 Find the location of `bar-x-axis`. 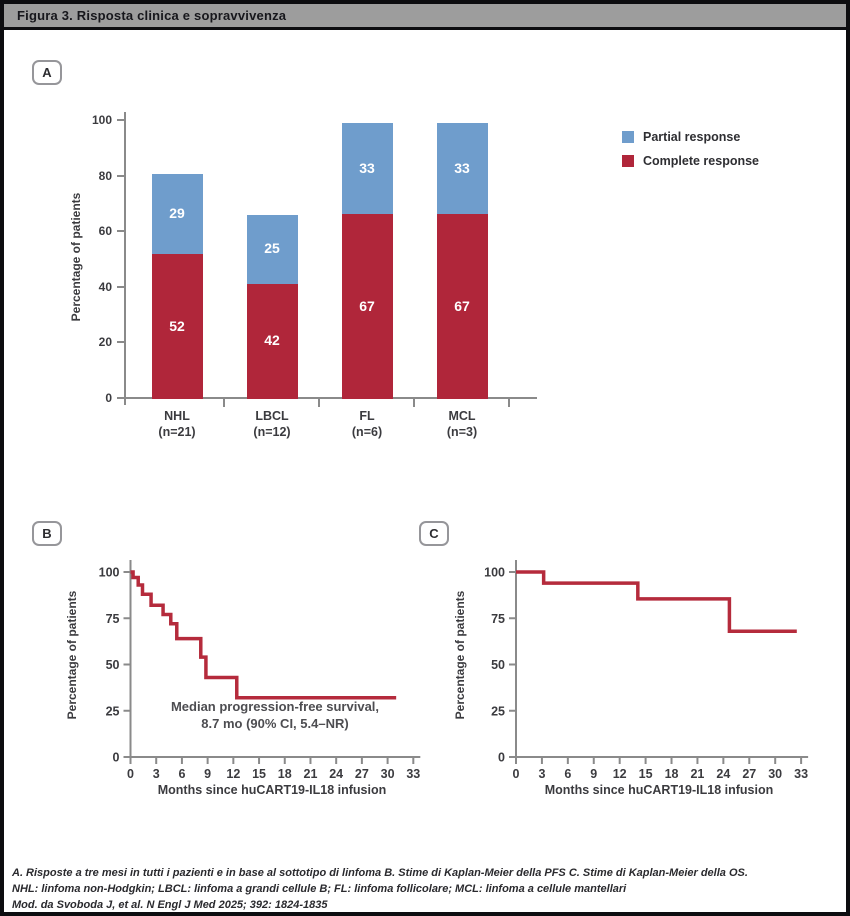

bar-x-axis is located at coordinates (327, 398).